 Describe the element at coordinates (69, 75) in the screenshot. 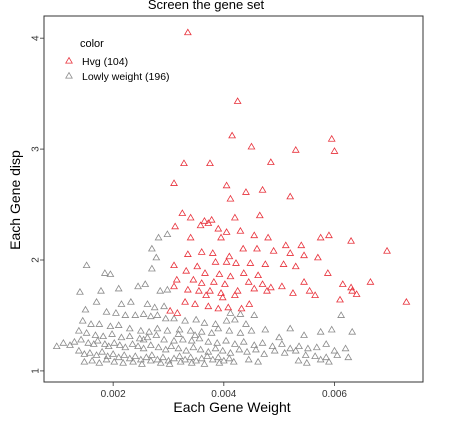

I see `legend-key-lowly-weight-triangle` at that location.